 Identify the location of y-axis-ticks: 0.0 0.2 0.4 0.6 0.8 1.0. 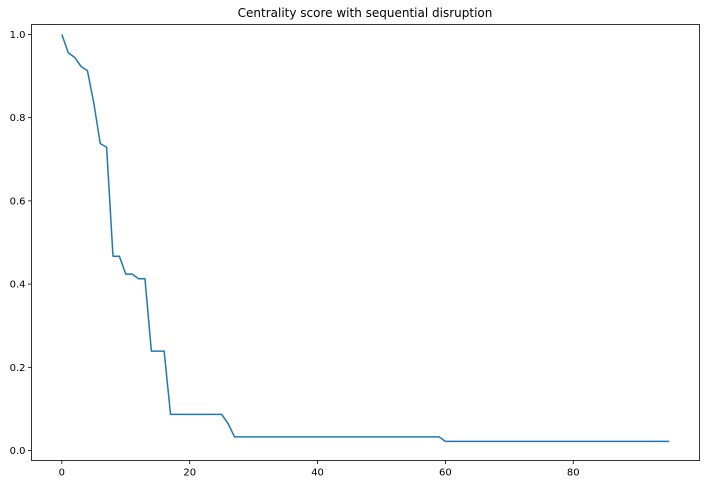
(21, 243).